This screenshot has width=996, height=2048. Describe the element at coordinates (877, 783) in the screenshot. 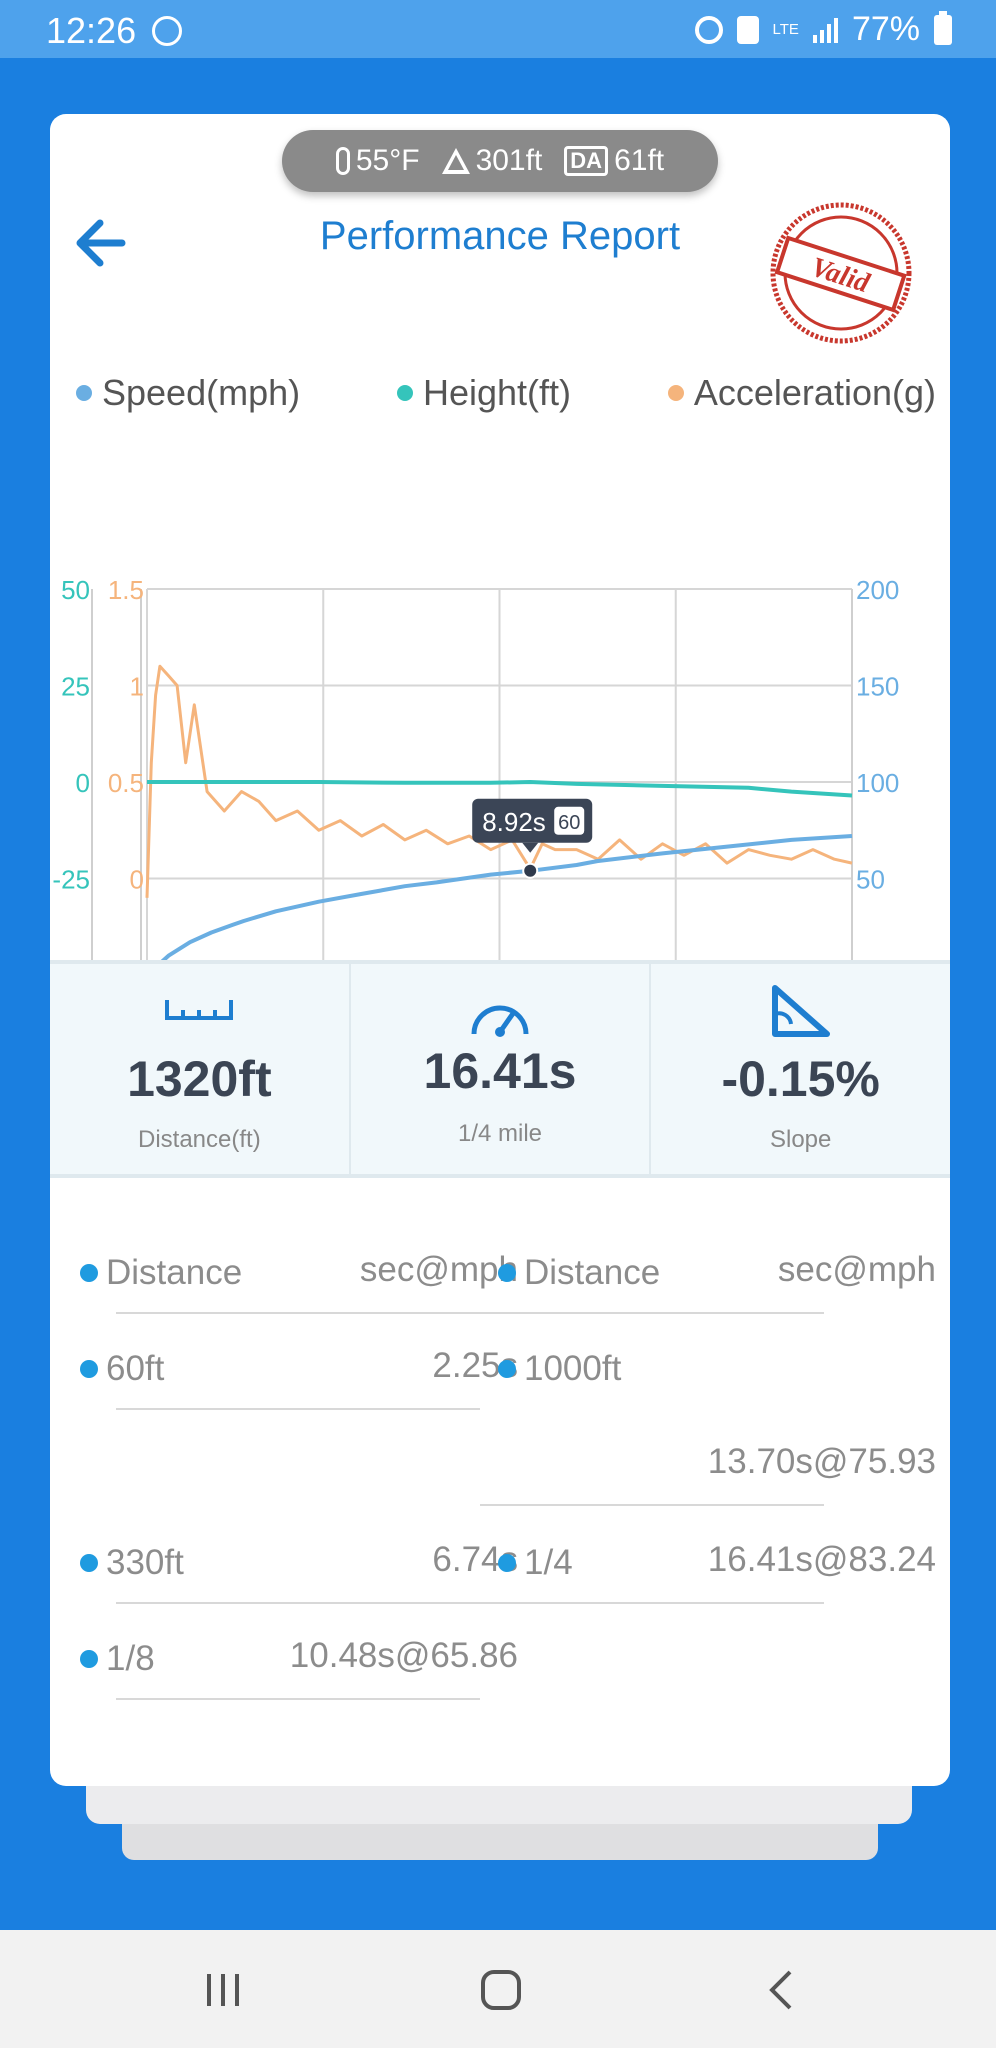

I see `speed-axis-tick: 100` at that location.